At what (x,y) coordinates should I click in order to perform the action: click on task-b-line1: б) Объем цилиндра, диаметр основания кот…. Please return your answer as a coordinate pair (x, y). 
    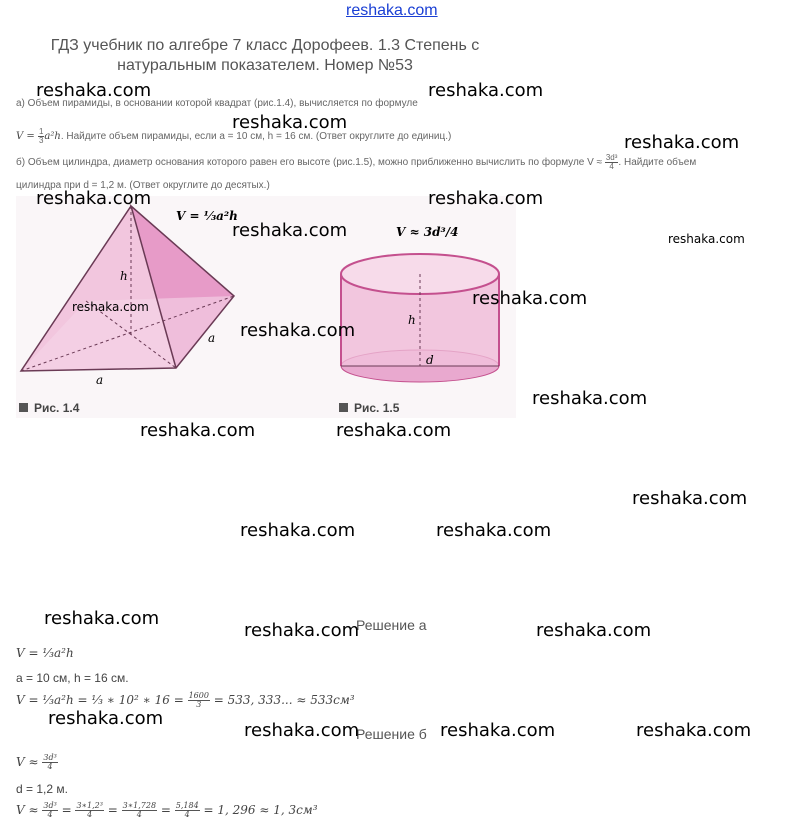
    Looking at the image, I should click on (309, 163).